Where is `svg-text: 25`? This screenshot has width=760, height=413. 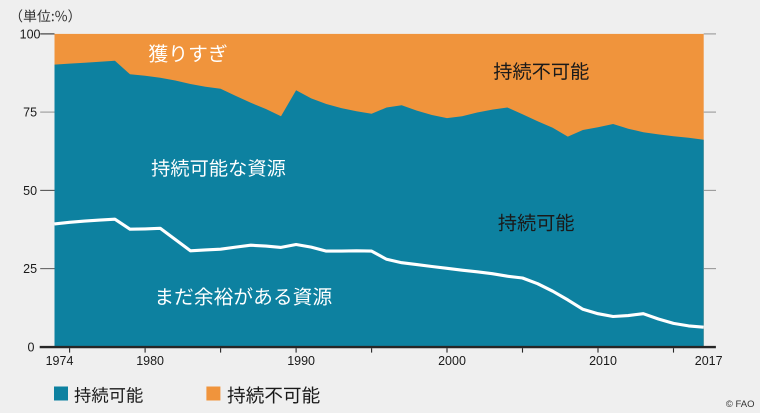
svg-text: 25 is located at coordinates (30, 269).